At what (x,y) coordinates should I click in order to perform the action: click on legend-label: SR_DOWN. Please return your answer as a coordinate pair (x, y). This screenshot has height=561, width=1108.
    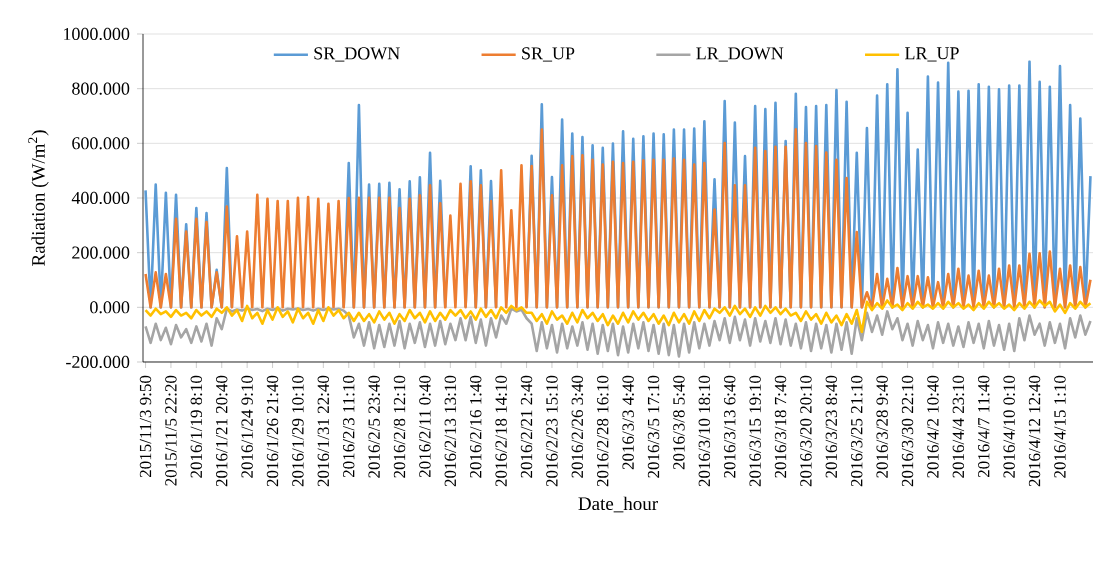
    Looking at the image, I should click on (357, 54).